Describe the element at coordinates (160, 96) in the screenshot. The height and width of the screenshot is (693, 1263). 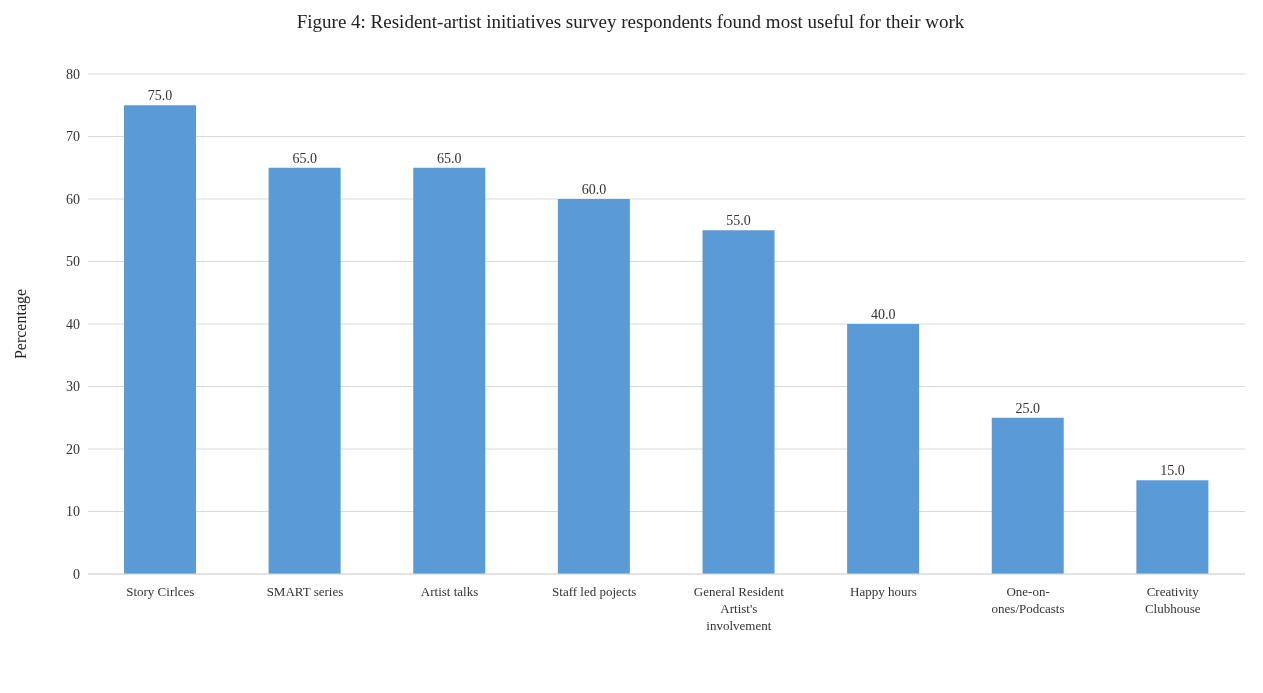
I see `data-label: 75.0` at that location.